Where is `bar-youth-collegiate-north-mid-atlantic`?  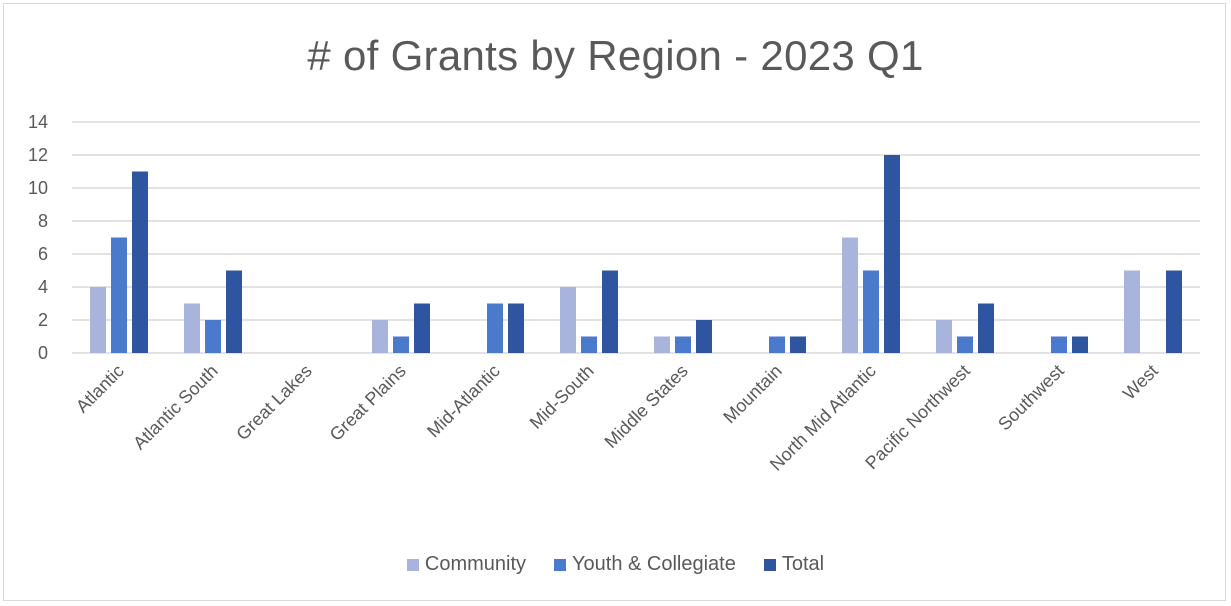
bar-youth-collegiate-north-mid-atlantic is located at coordinates (871, 311).